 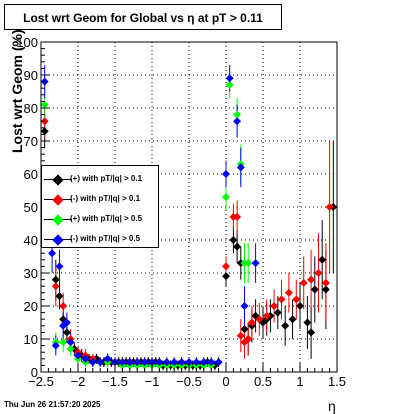 What do you see at coordinates (31, 108) in the screenshot?
I see `y-tick-label: 80` at bounding box center [31, 108].